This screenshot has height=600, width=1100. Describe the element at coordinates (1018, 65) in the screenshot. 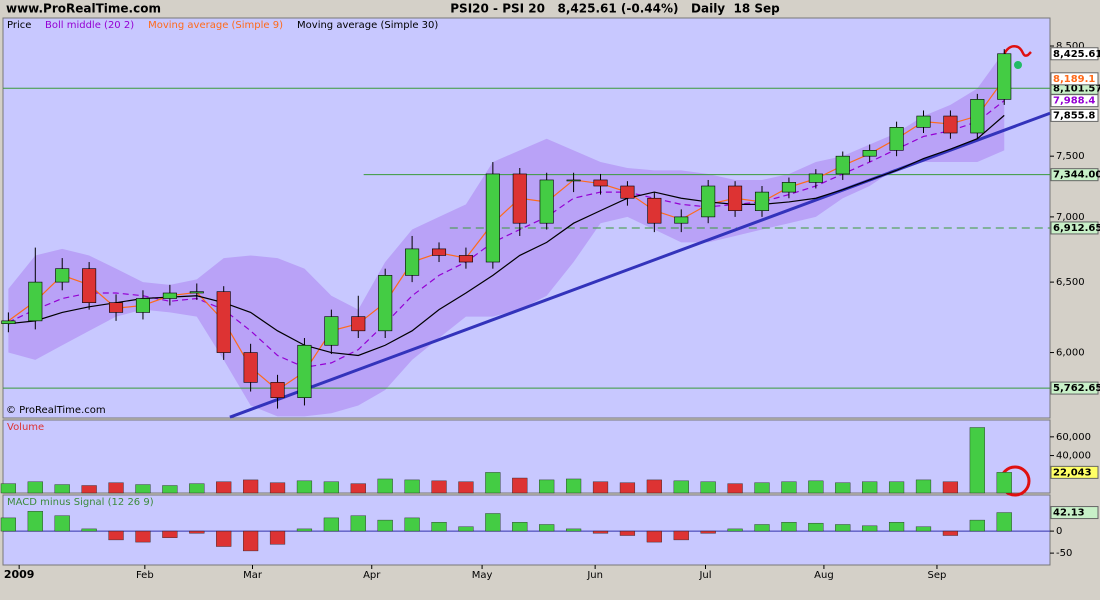

I see `annotation-dot` at that location.